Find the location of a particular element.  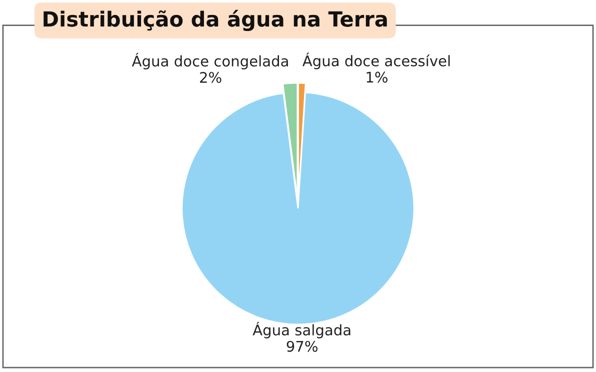

data-label: 1% is located at coordinates (377, 77).